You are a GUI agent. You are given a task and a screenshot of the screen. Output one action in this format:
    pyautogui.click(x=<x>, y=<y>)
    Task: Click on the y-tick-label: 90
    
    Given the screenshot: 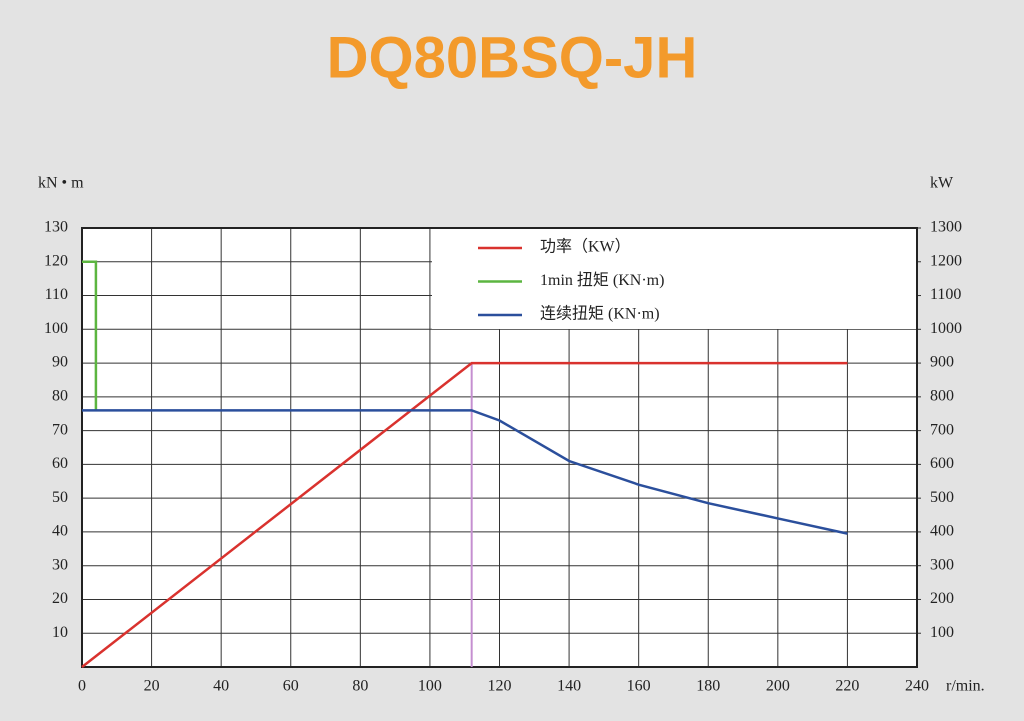 What is the action you would take?
    pyautogui.click(x=60, y=362)
    